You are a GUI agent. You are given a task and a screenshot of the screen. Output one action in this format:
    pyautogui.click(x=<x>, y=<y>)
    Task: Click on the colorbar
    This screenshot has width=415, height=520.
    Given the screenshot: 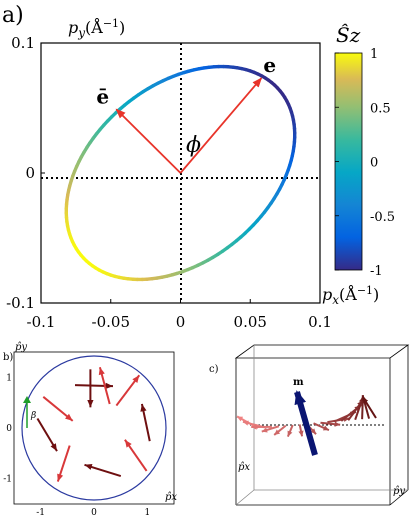 What is the action you would take?
    pyautogui.click(x=348, y=161)
    